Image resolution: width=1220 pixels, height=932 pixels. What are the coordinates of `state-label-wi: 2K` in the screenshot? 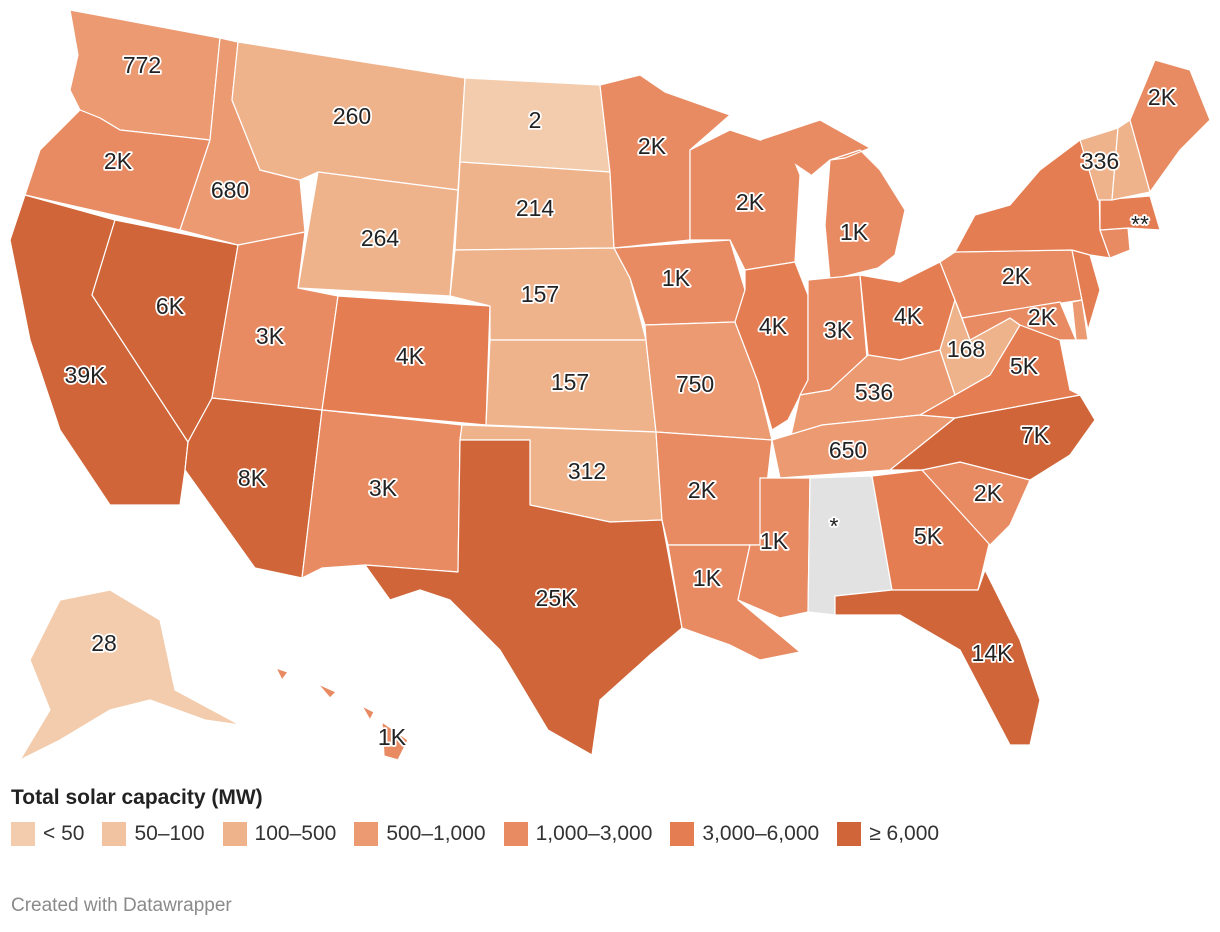 It's located at (750, 202).